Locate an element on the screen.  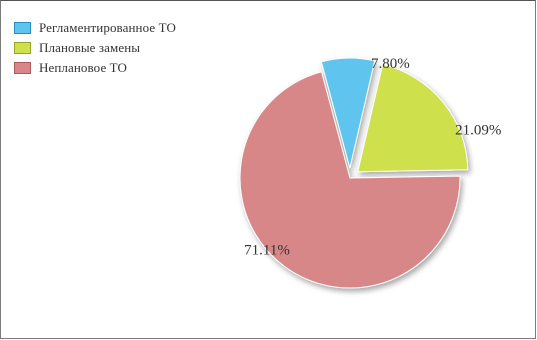
legend-item: Регламентированное ТО is located at coordinates (95, 28).